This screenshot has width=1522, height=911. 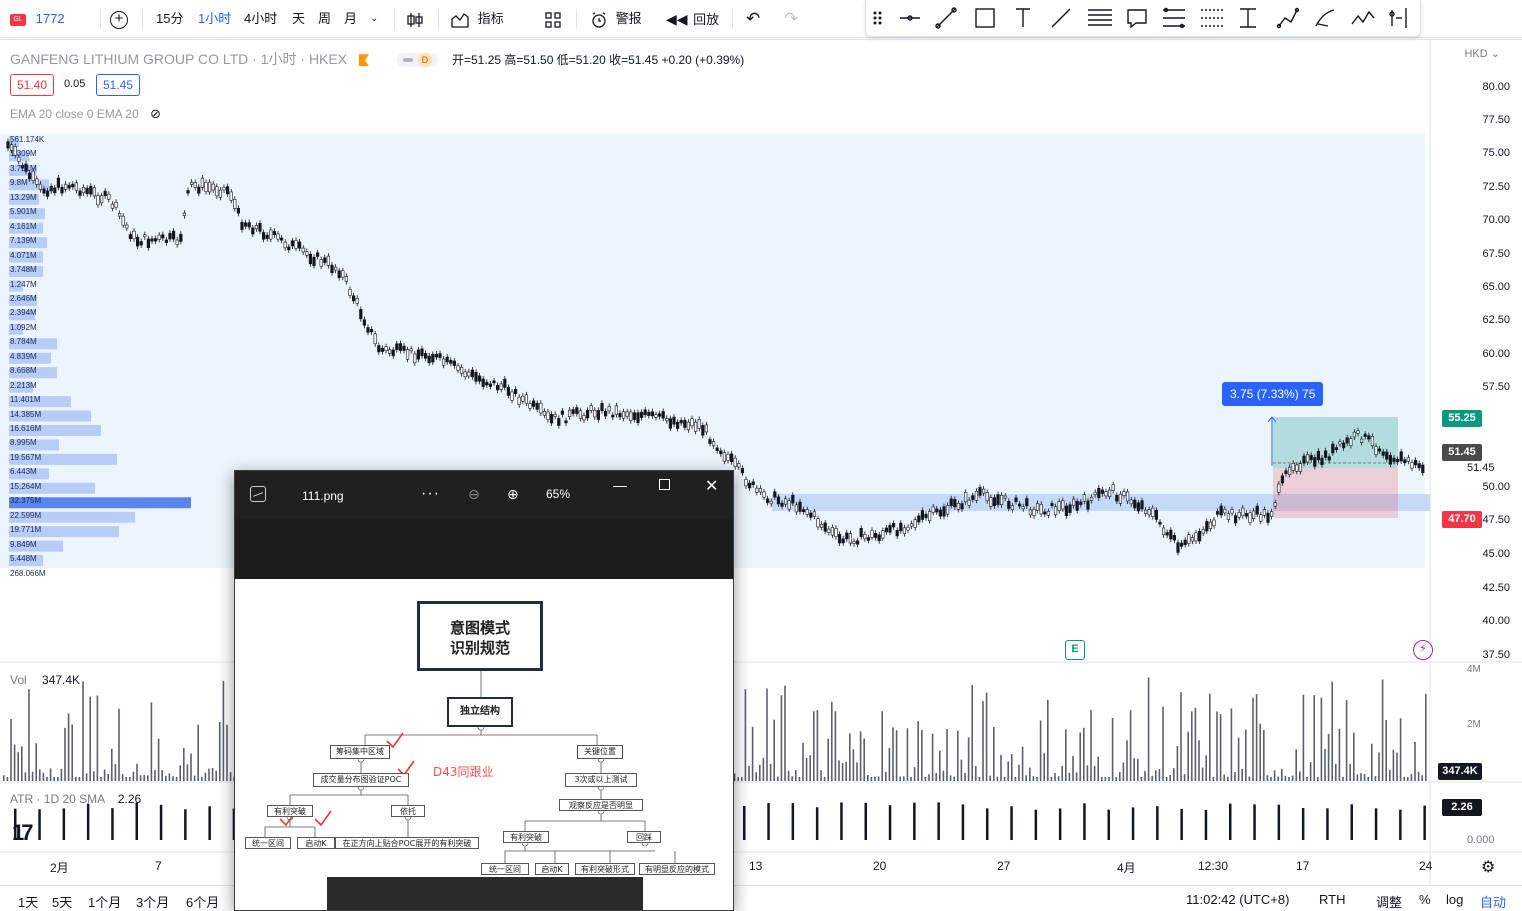 What do you see at coordinates (1398, 18) in the screenshot?
I see `long-position-icon` at bounding box center [1398, 18].